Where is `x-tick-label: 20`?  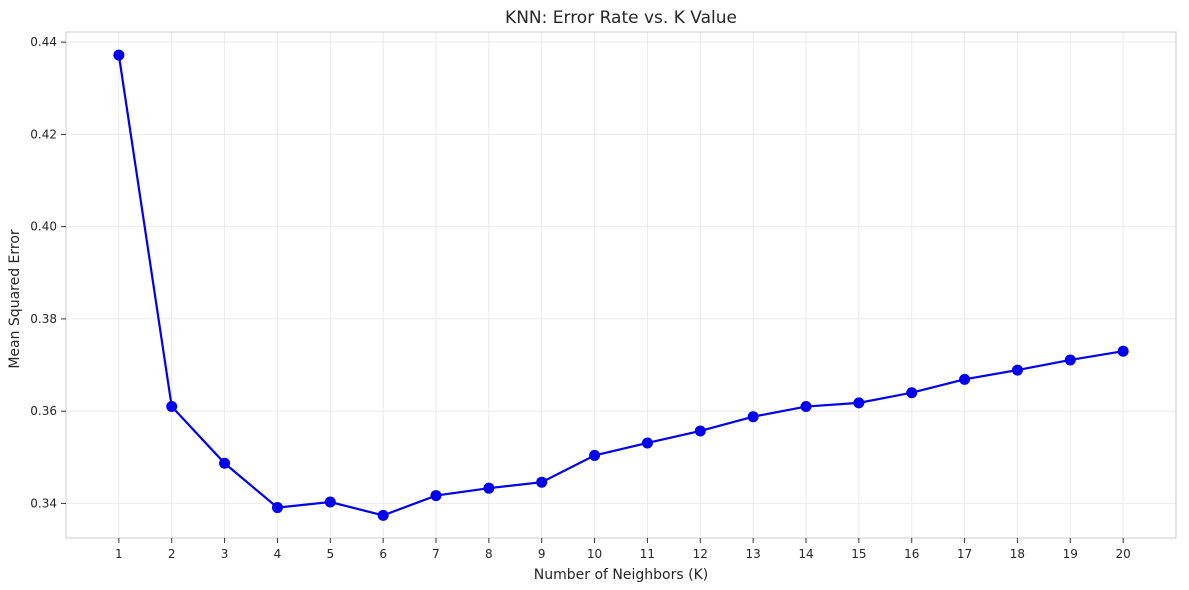
x-tick-label: 20 is located at coordinates (1123, 554).